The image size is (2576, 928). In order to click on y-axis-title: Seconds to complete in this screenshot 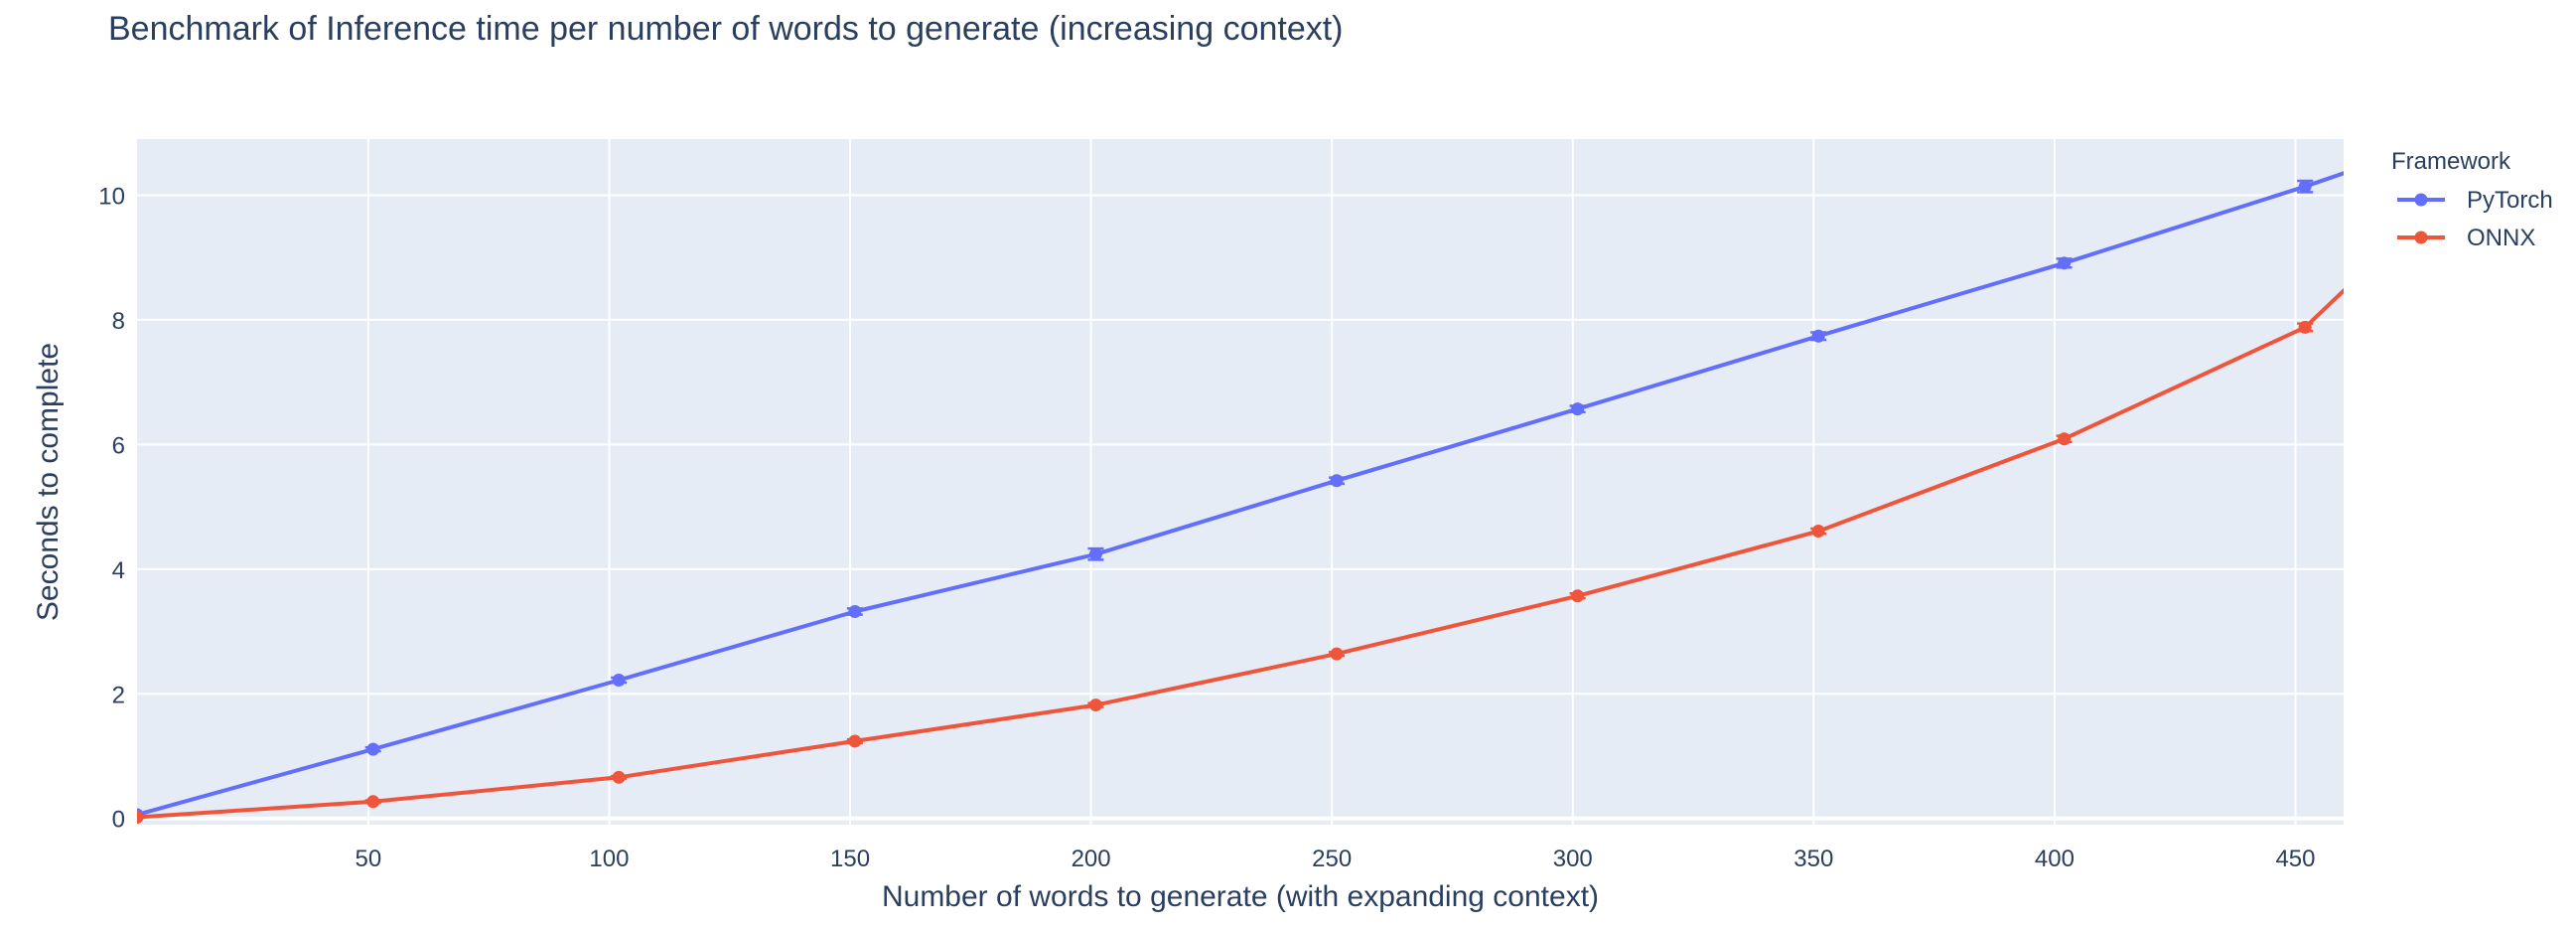, I will do `click(48, 482)`.